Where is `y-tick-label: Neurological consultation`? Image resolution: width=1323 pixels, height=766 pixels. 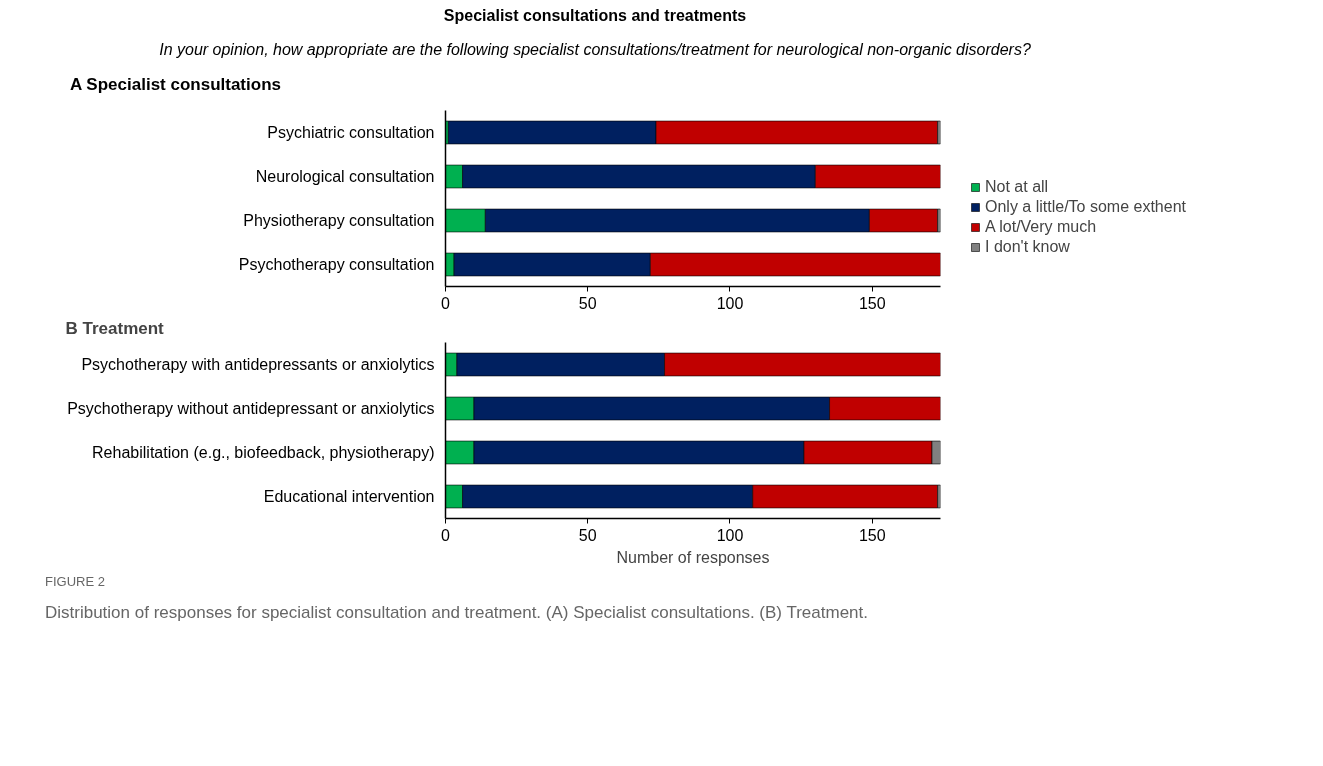 y-tick-label: Neurological consultation is located at coordinates (345, 176).